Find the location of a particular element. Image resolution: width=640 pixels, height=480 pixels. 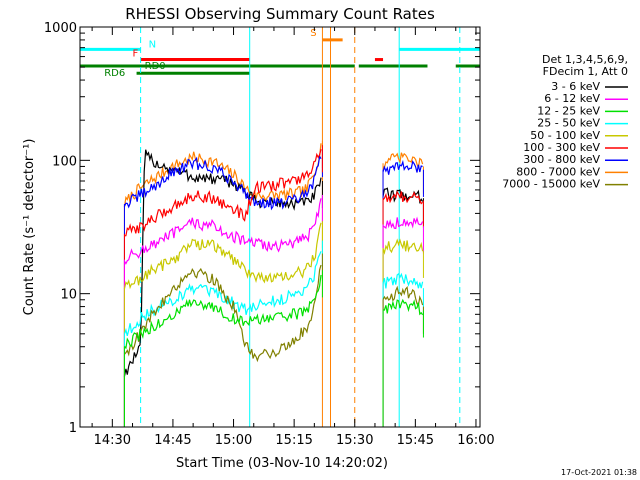

x-tick-label-15-45: 15:45 is located at coordinates (415, 440).